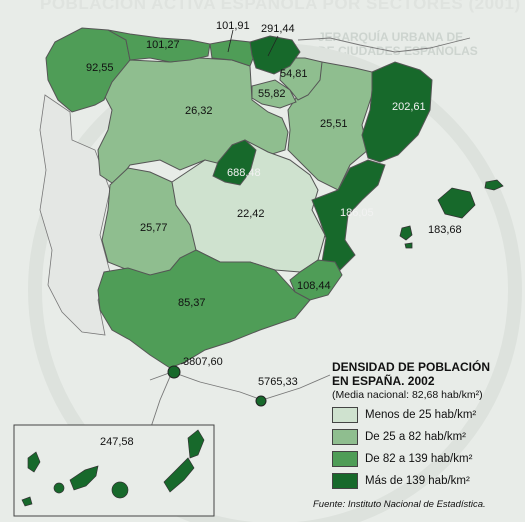 This screenshot has width=525, height=522. Describe the element at coordinates (383, 381) in the screenshot. I see `legend-title-line2: EN ESPAÑA. 2002` at that location.